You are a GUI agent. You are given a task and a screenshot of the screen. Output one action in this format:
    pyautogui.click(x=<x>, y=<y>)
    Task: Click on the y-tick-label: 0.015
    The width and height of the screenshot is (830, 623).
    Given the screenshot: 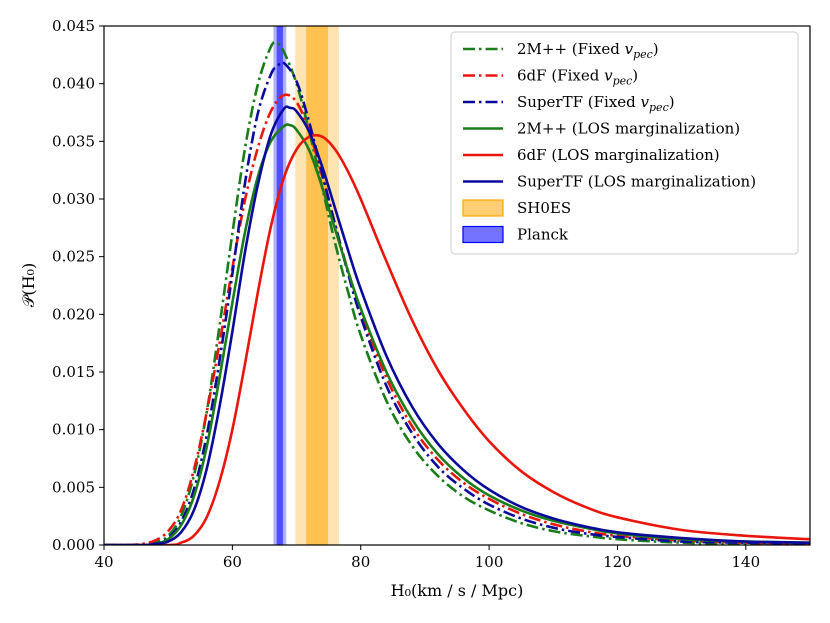 What is the action you would take?
    pyautogui.click(x=73, y=372)
    